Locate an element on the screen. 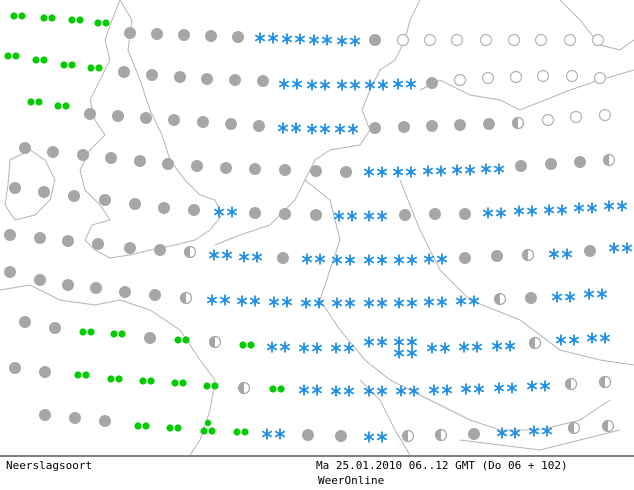 The height and width of the screenshot is (490, 634). source: WeerOnline is located at coordinates (351, 480).